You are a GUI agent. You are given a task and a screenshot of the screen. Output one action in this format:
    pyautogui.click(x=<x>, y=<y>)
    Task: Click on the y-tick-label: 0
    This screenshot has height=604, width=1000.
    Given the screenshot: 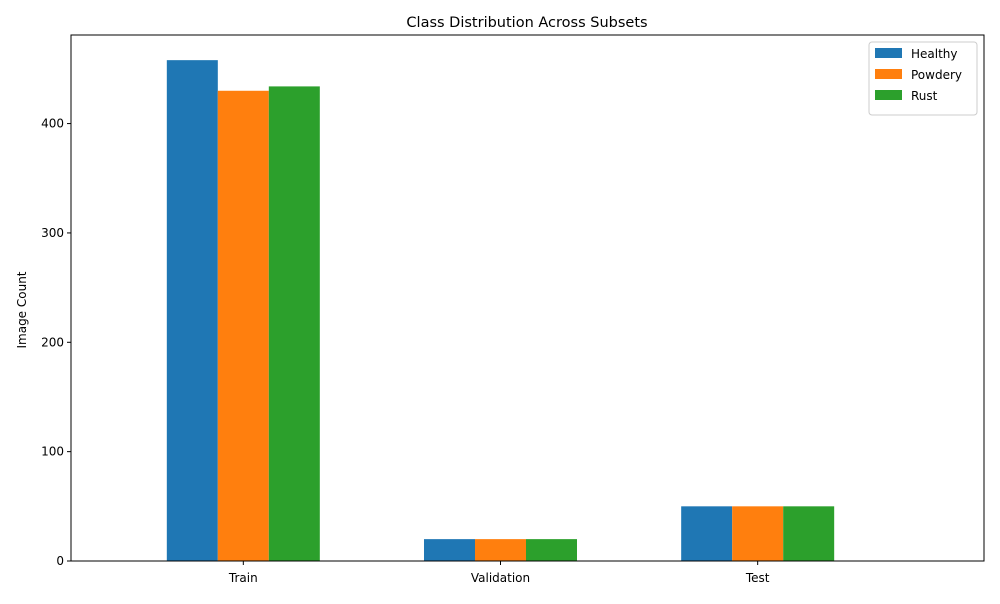 What is the action you would take?
    pyautogui.click(x=60, y=561)
    